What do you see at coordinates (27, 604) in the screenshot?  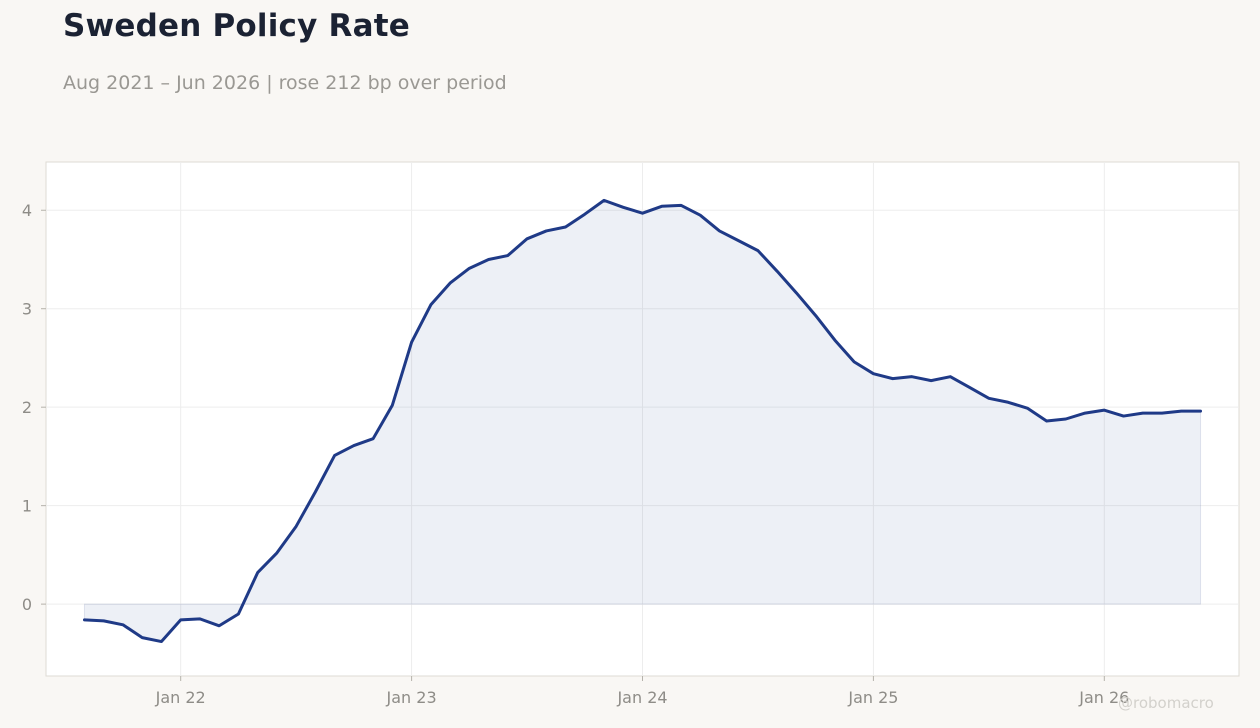 I see `y-tick-label: 0` at bounding box center [27, 604].